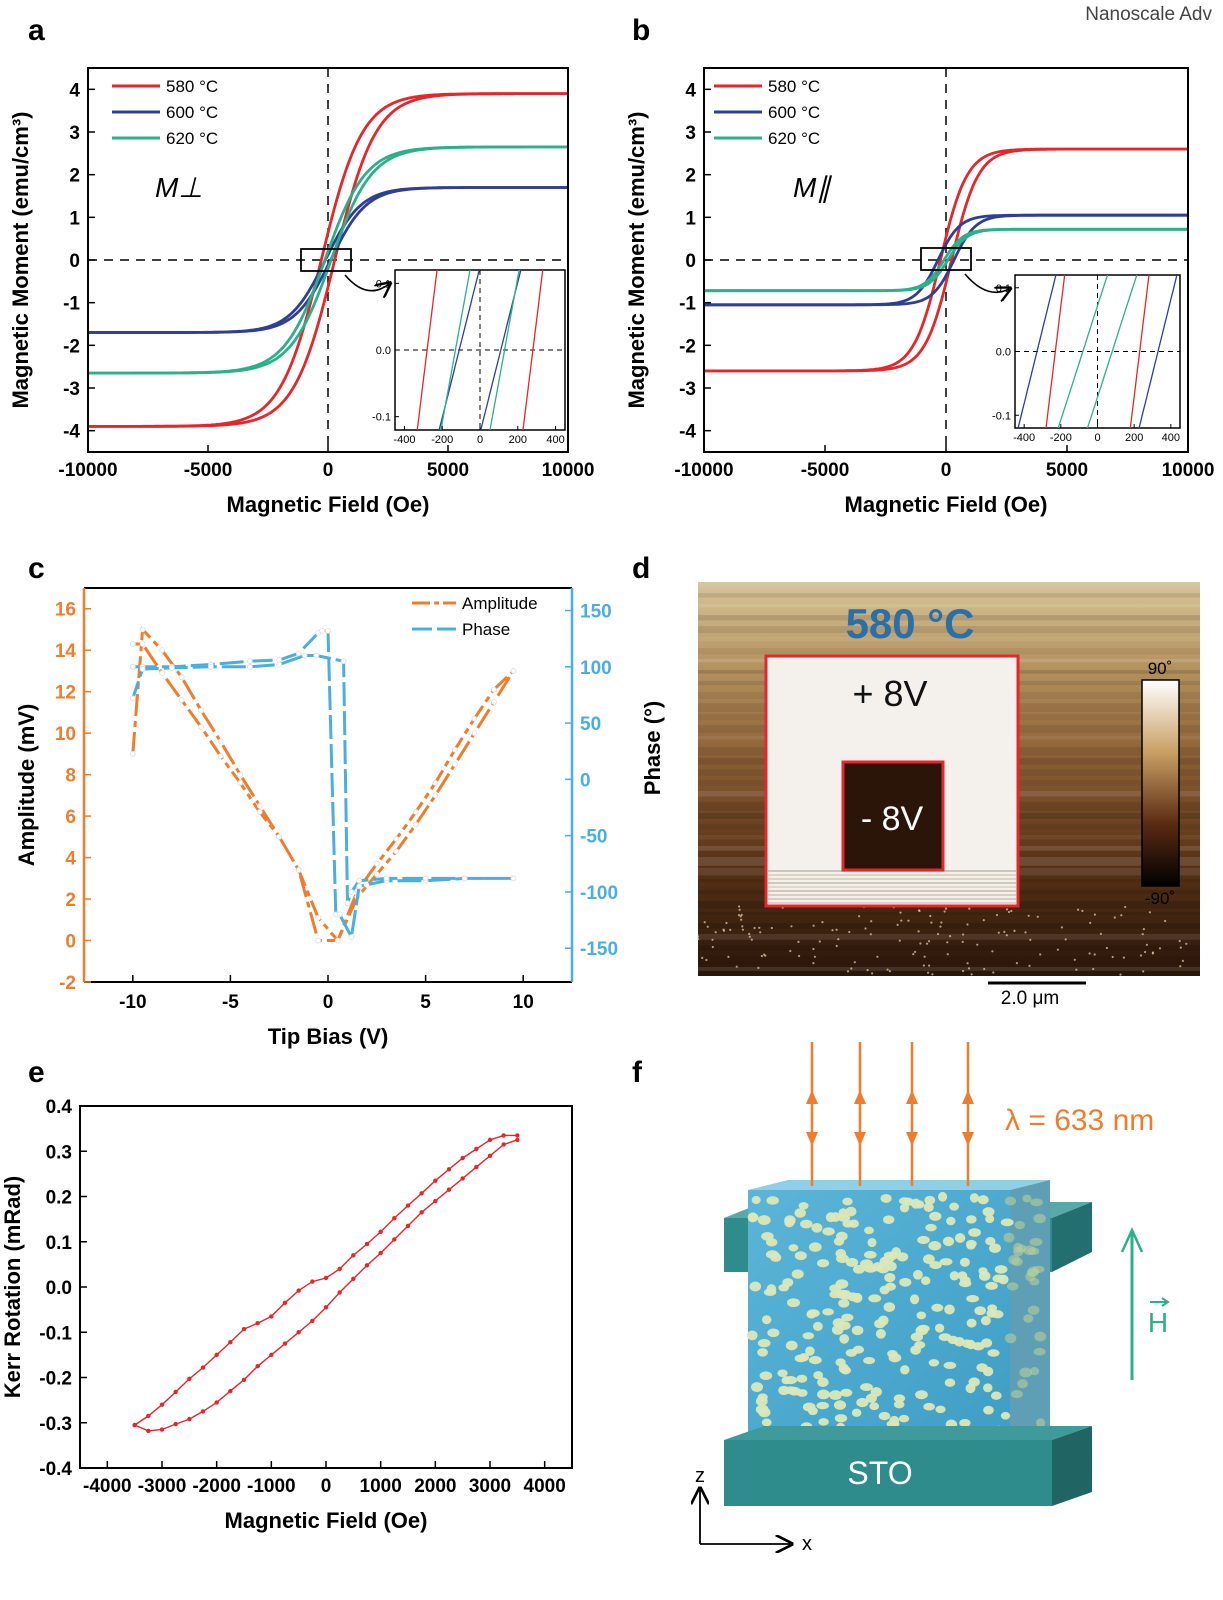  Describe the element at coordinates (366, 282) in the screenshot. I see `zoom-arrow` at that location.